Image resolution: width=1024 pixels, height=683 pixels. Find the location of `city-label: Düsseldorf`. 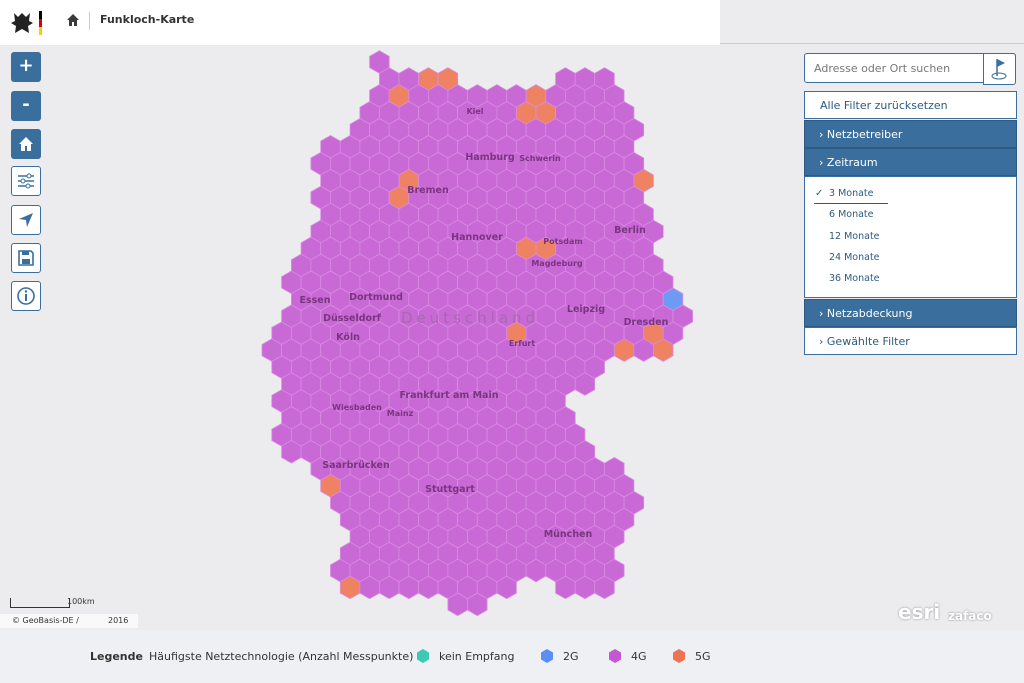

city-label: Düsseldorf is located at coordinates (352, 318).